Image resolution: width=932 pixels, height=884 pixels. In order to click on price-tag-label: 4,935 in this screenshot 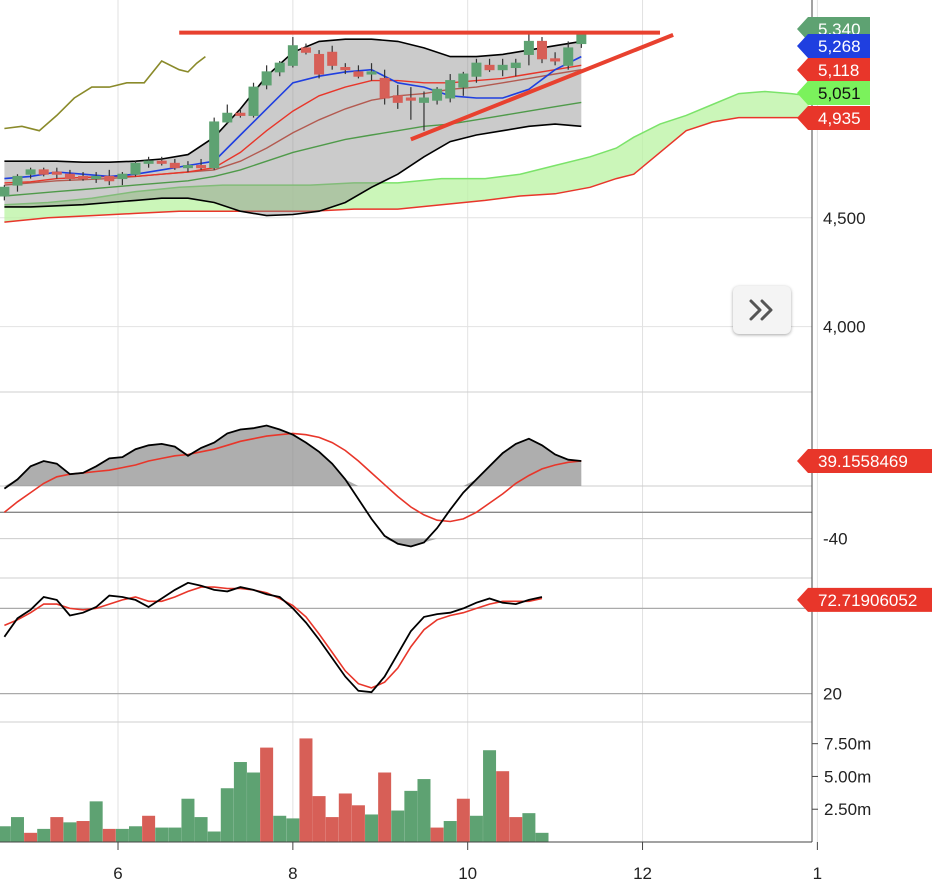, I will do `click(839, 118)`.